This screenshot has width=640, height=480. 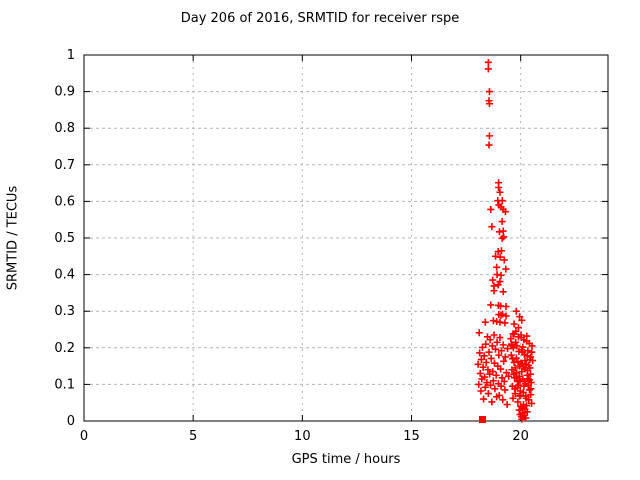 What do you see at coordinates (346, 459) in the screenshot?
I see `x-axis-label: GPS time / hours` at bounding box center [346, 459].